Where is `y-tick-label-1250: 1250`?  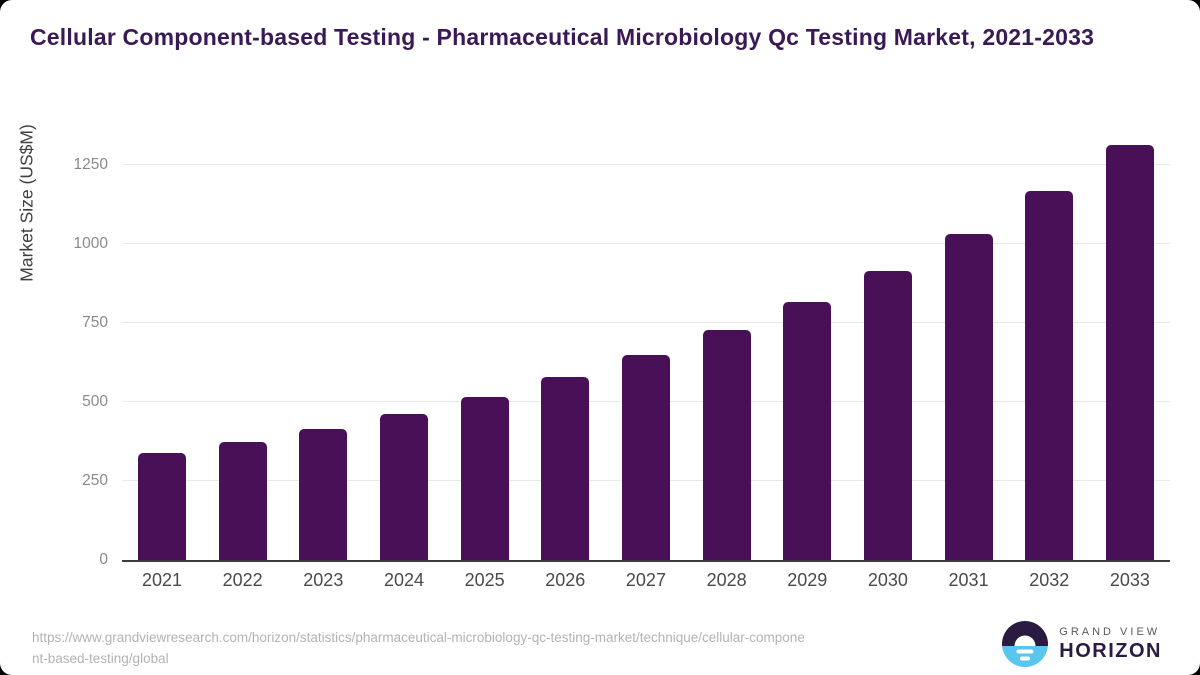 y-tick-label-1250: 1250 is located at coordinates (90, 165).